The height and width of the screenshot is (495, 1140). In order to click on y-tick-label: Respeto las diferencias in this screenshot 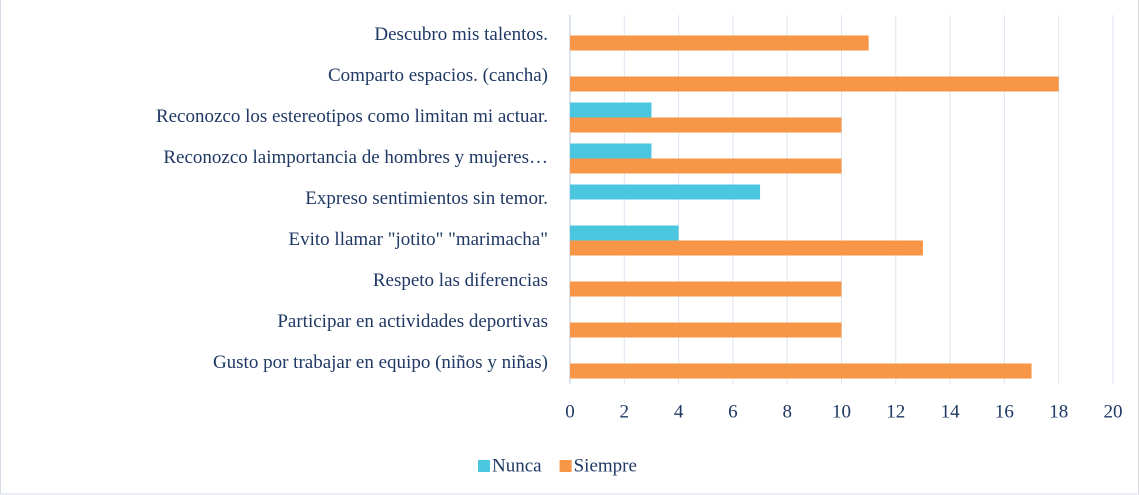, I will do `click(460, 280)`.